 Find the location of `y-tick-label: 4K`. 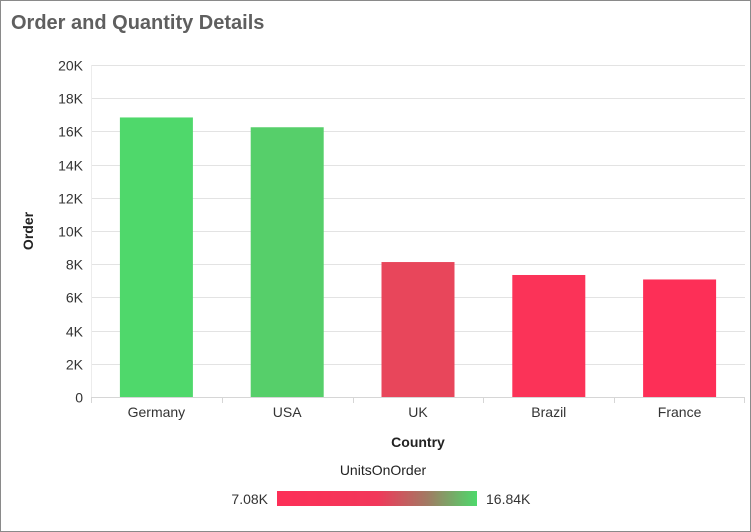

y-tick-label: 4K is located at coordinates (75, 332).